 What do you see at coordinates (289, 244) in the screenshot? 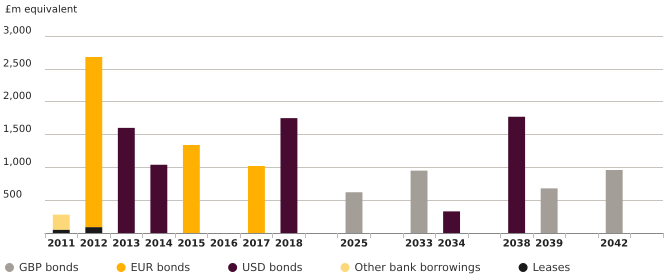
I see `x-tick-label: 2018` at bounding box center [289, 244].